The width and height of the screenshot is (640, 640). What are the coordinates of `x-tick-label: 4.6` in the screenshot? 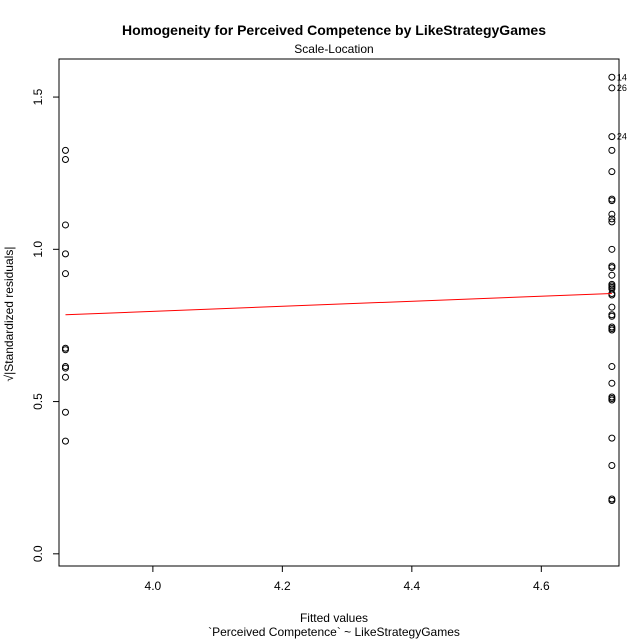 It's located at (541, 586).